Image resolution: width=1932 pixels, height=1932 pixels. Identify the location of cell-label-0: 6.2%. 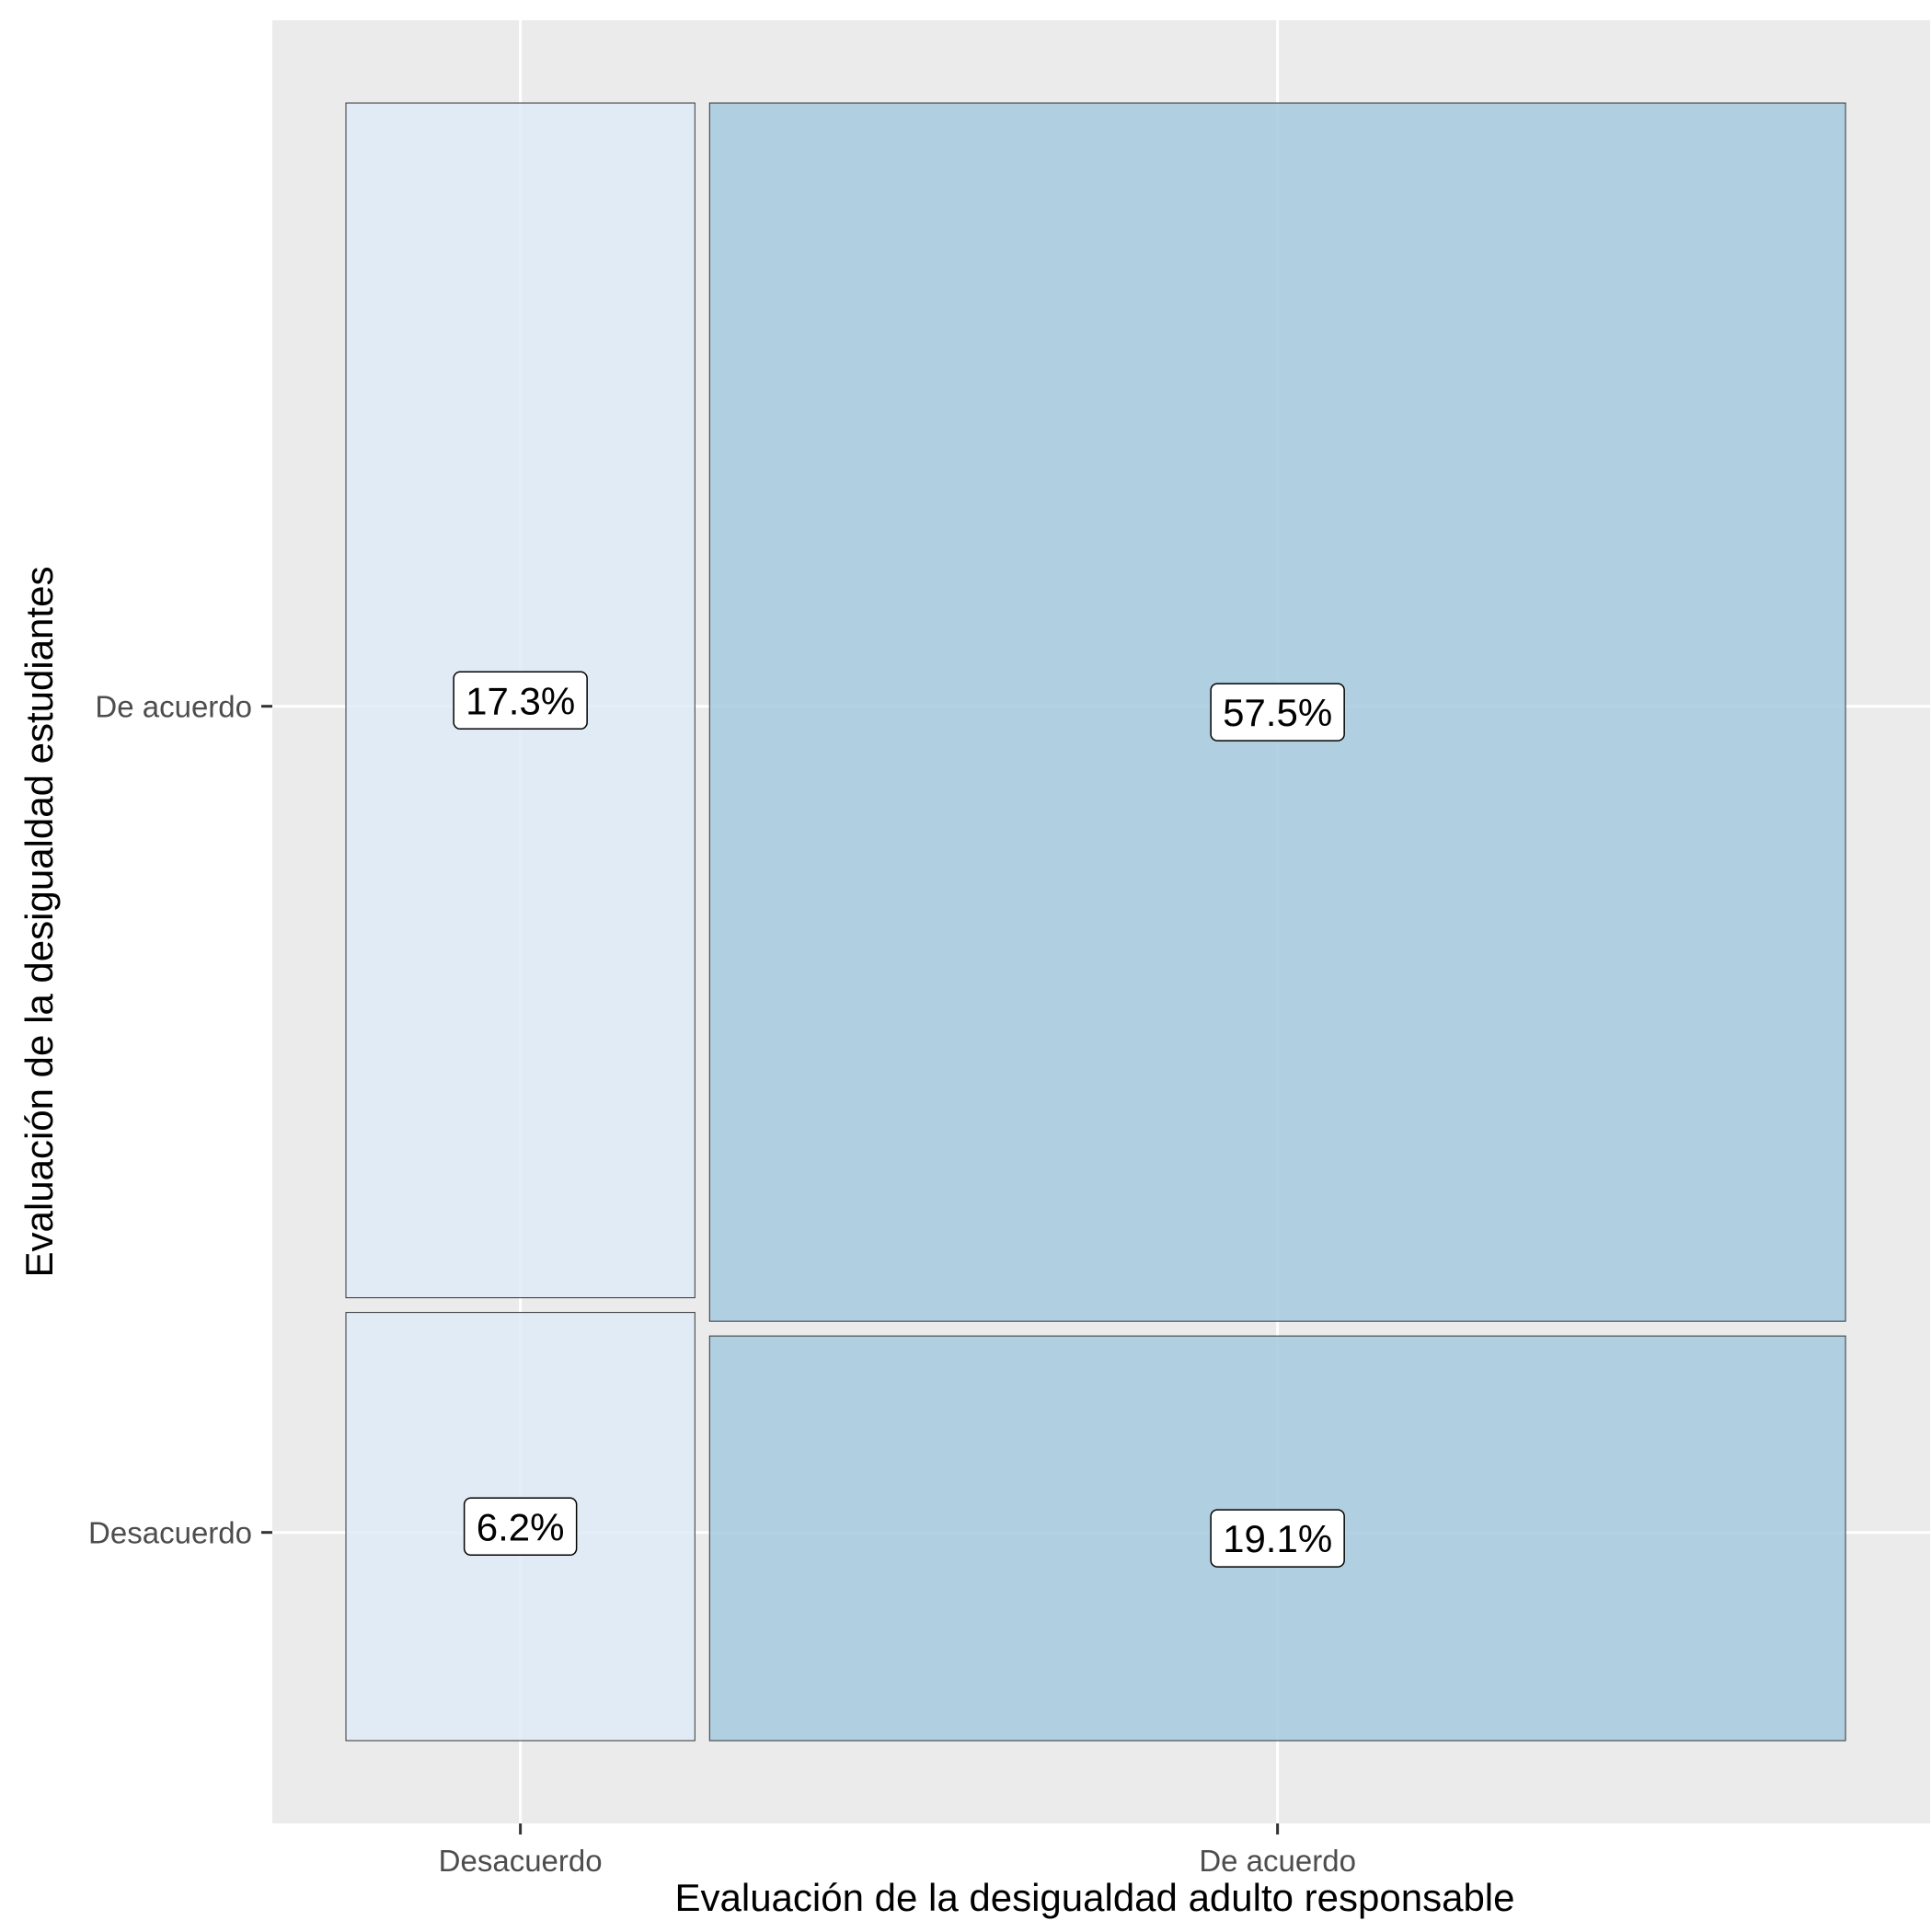
(521, 1526).